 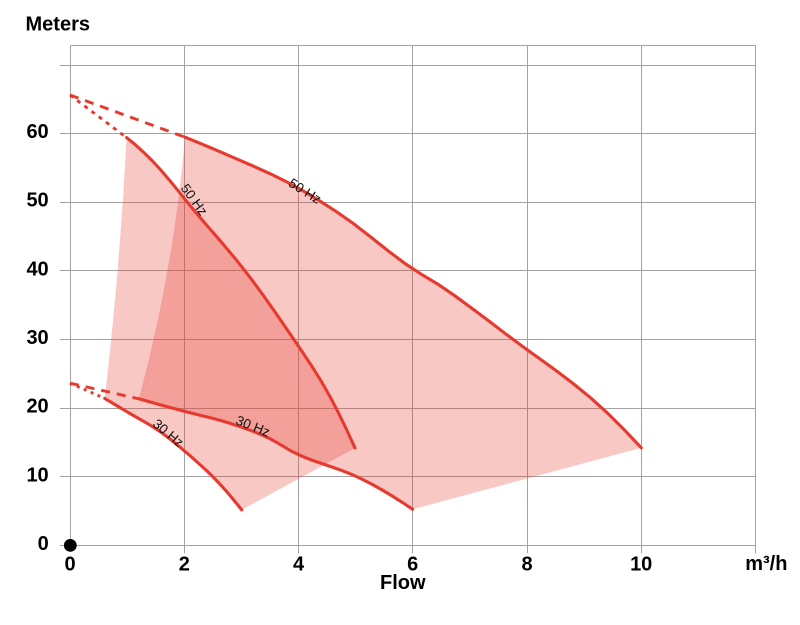 What do you see at coordinates (526, 565) in the screenshot?
I see `svg-text: 8` at bounding box center [526, 565].